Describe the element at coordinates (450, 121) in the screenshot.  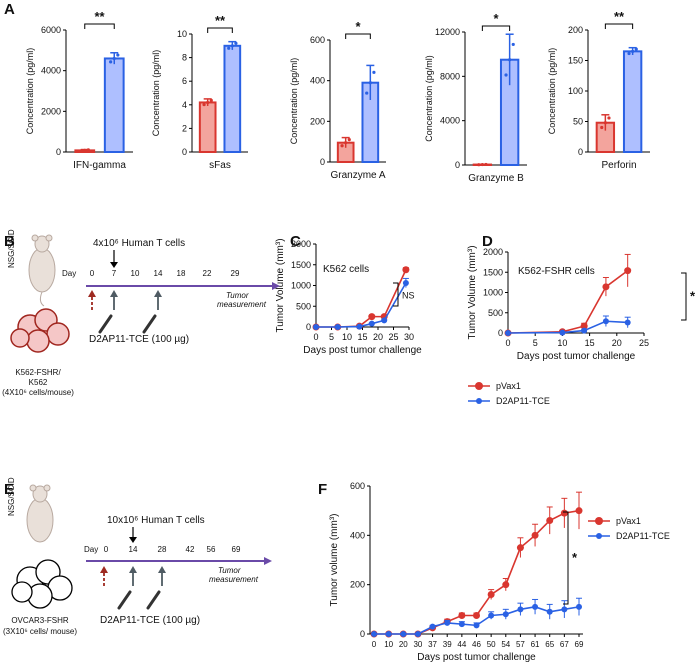
I see `y-tick-label: 4000` at that location.